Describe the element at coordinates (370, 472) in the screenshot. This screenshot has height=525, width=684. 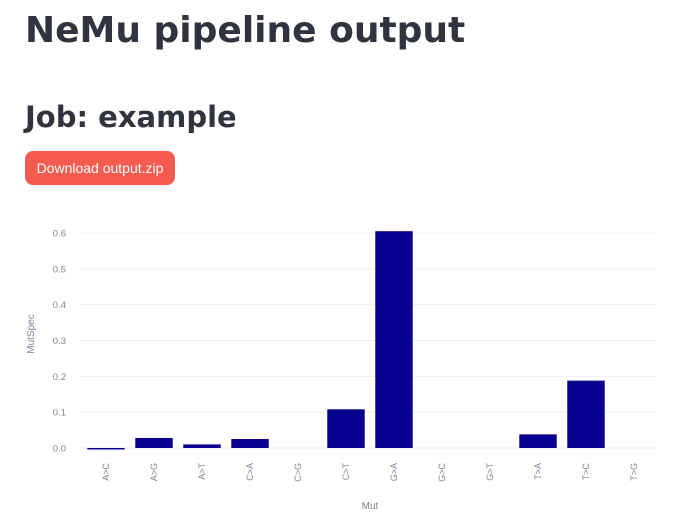
I see `x-tick-labels: A>C A>G A>T C>A C>G C>T G>A G>C G>T T>A T>C T>G` at that location.